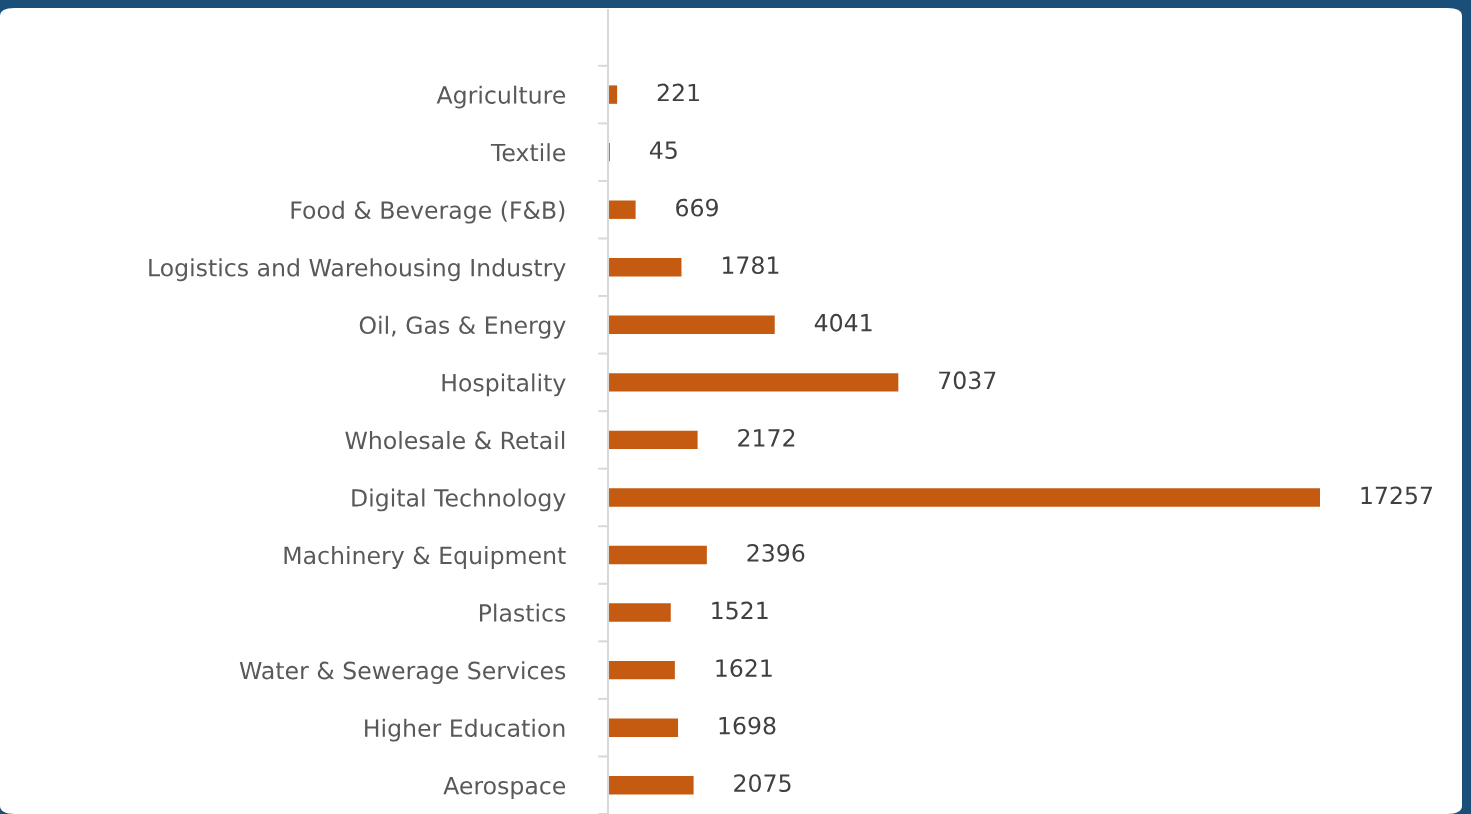  I want to click on y-tick-label: Agriculture, so click(501, 97).